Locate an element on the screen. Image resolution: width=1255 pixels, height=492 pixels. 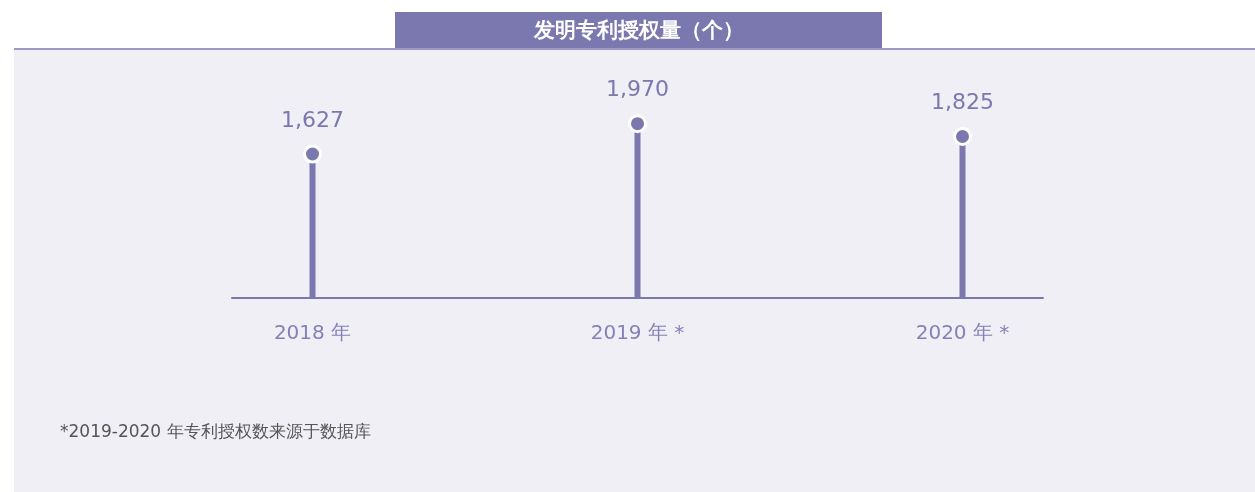
text: *2019-2020 年专利授权数来源于数据库 is located at coordinates (215, 431).